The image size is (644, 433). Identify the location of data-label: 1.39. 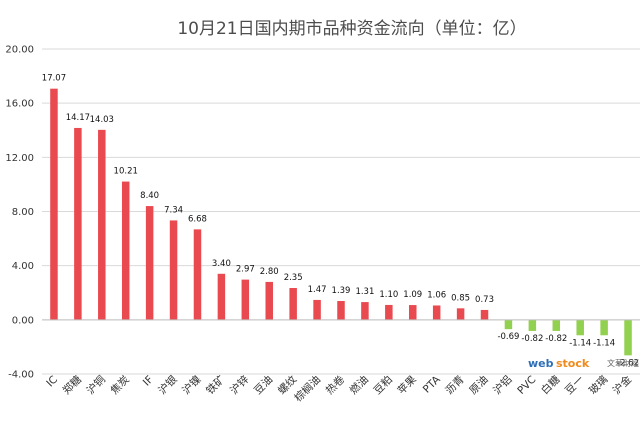
(341, 291).